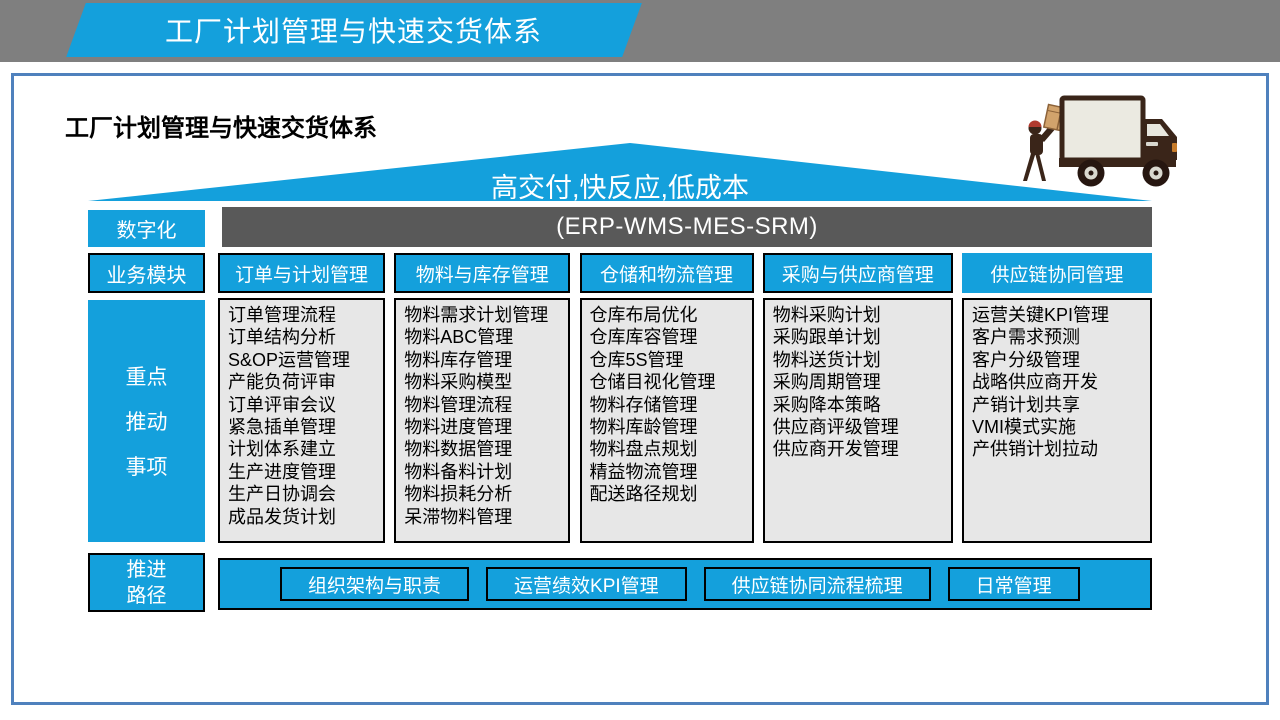 The height and width of the screenshot is (720, 1280). Describe the element at coordinates (146, 228) in the screenshot. I see `row-label-digitalization: 数字化` at that location.